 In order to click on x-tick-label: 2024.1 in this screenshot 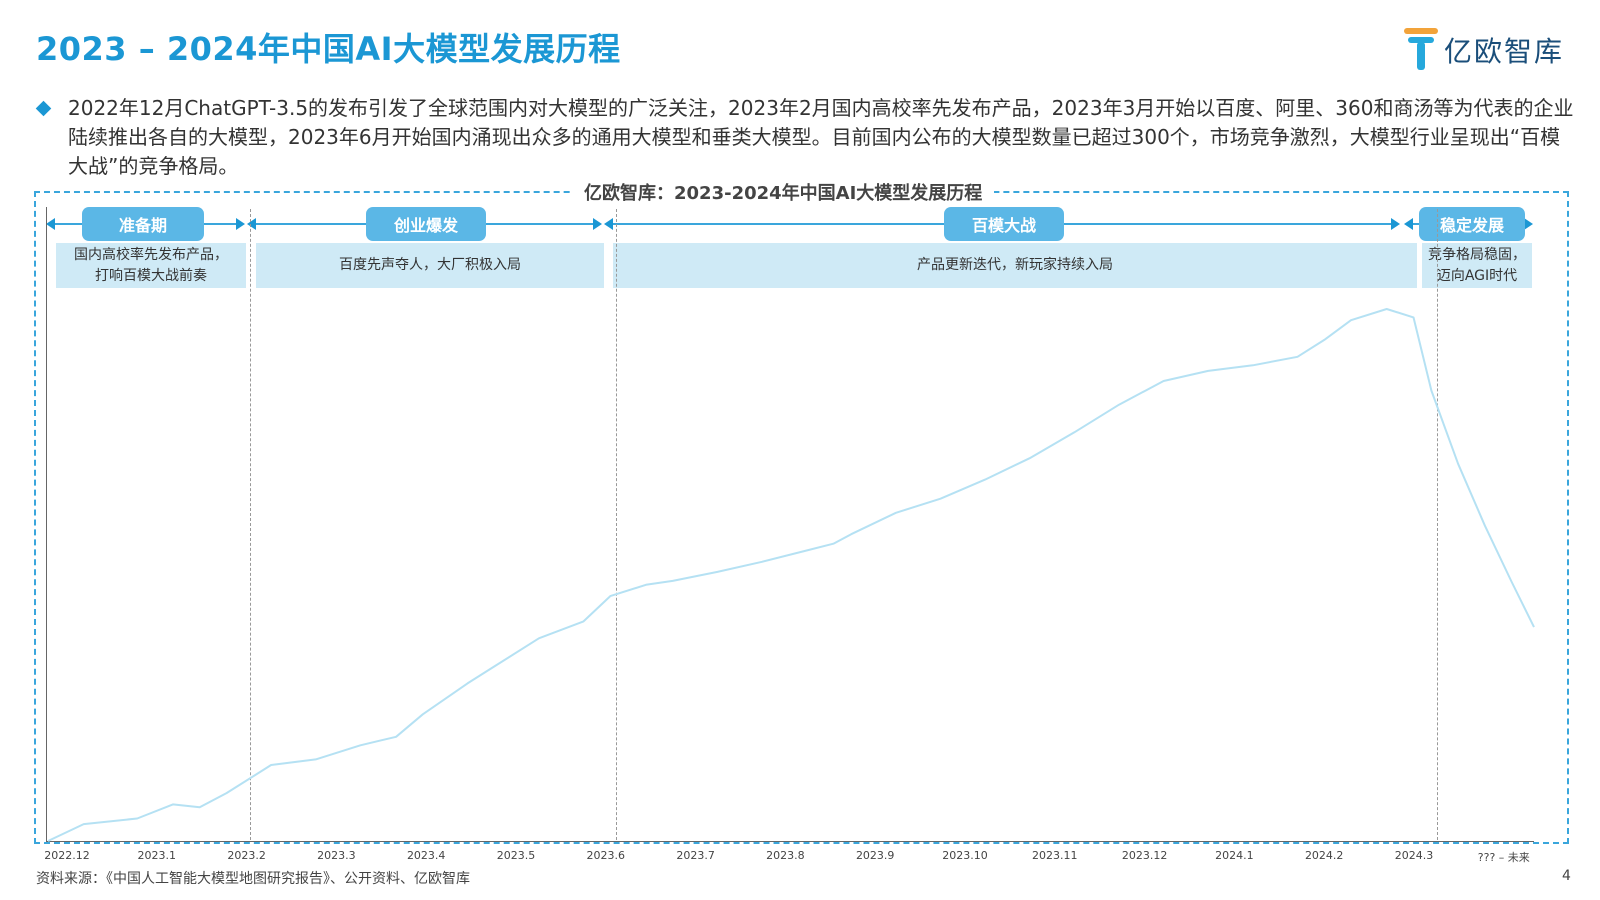, I will do `click(1234, 855)`.